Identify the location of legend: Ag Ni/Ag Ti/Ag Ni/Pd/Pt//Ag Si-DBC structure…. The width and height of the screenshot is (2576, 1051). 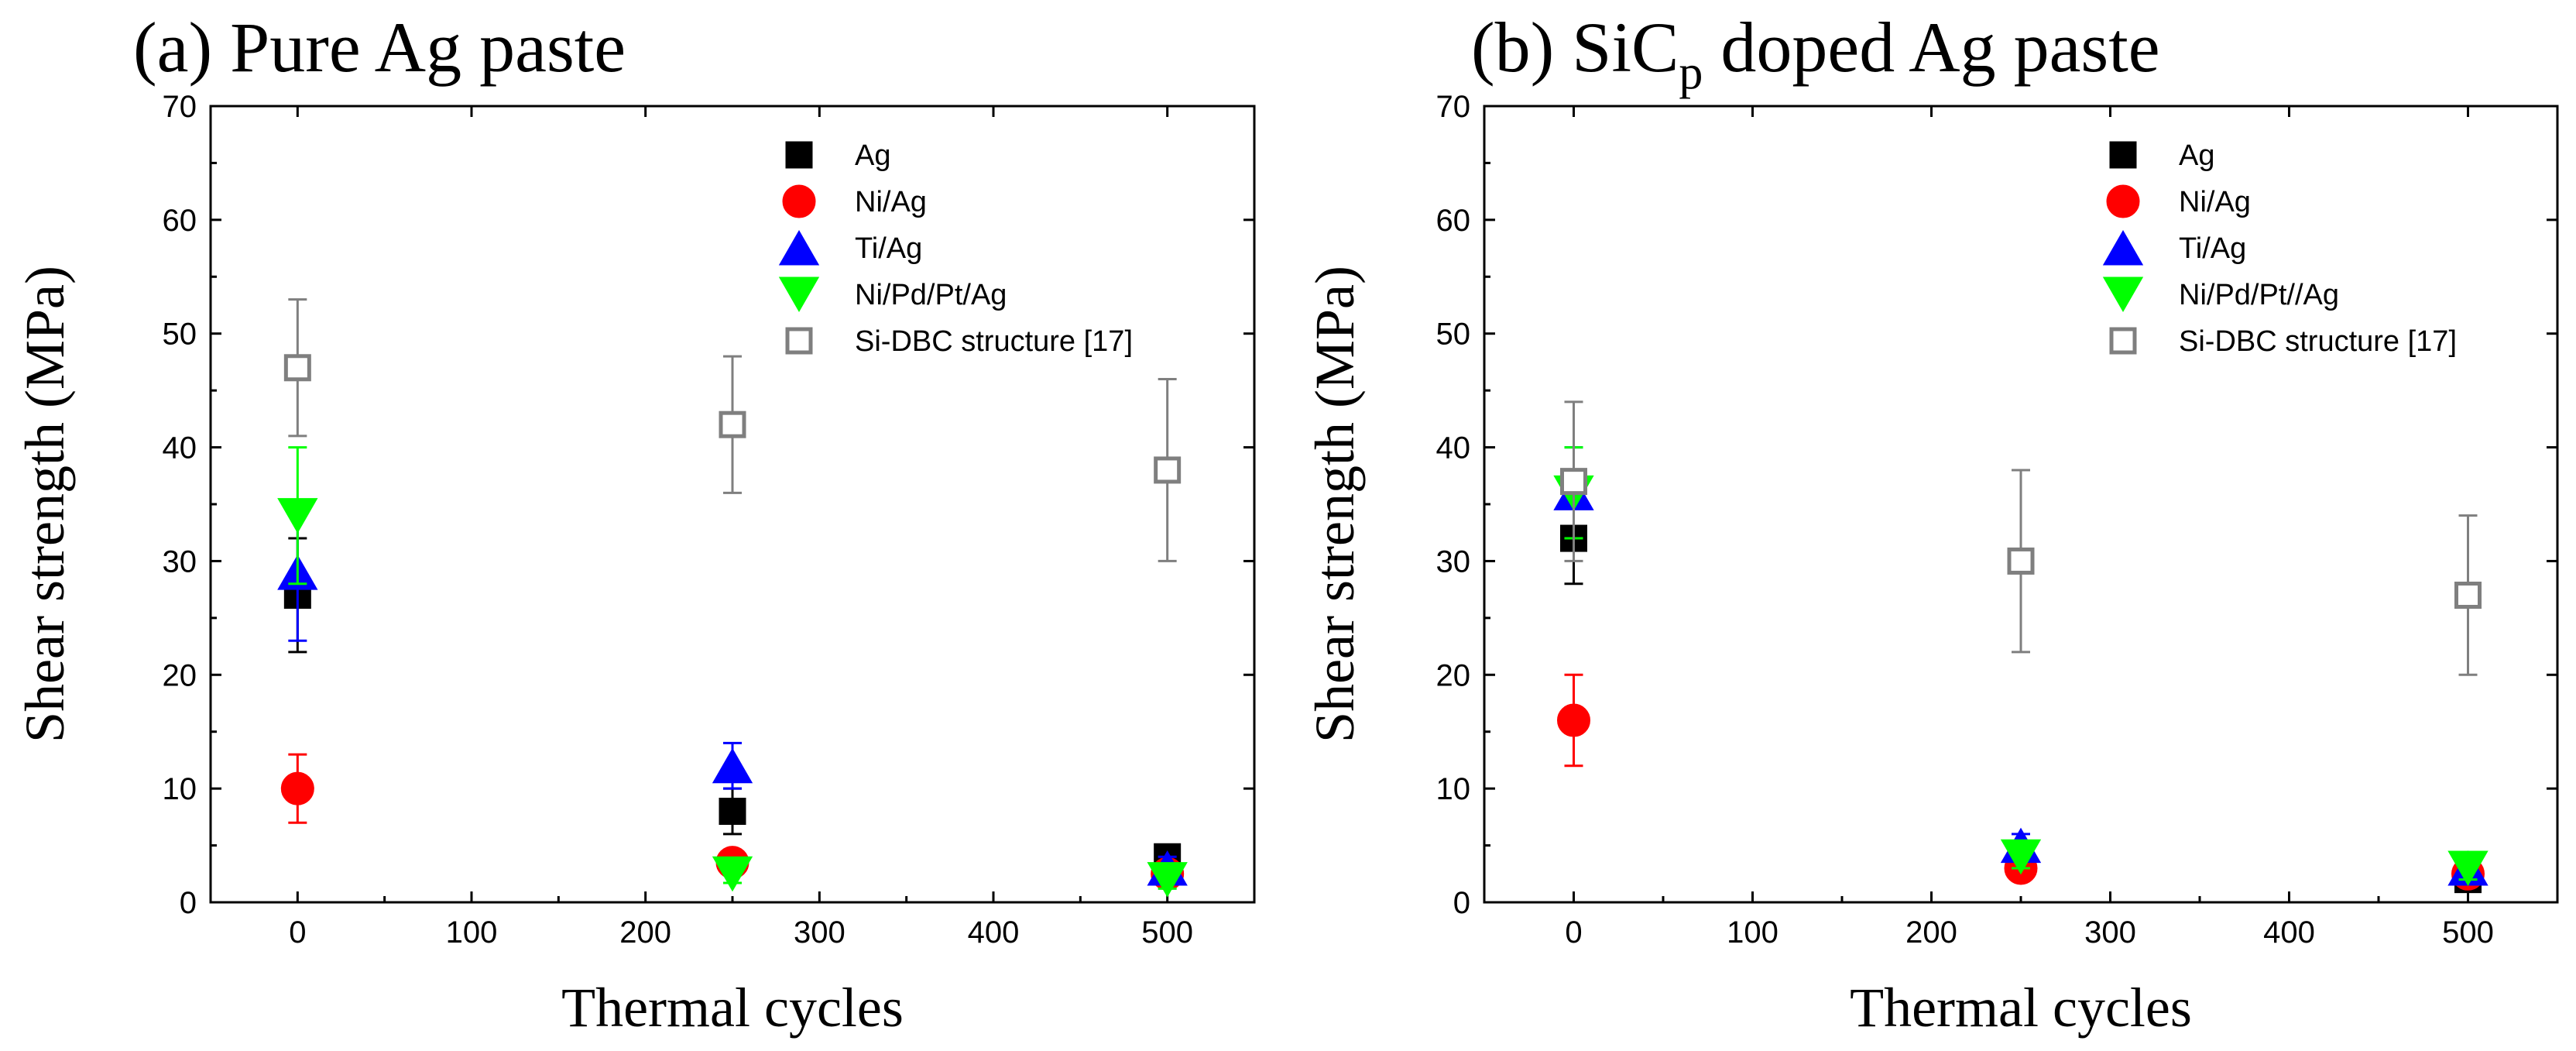
(2279, 248).